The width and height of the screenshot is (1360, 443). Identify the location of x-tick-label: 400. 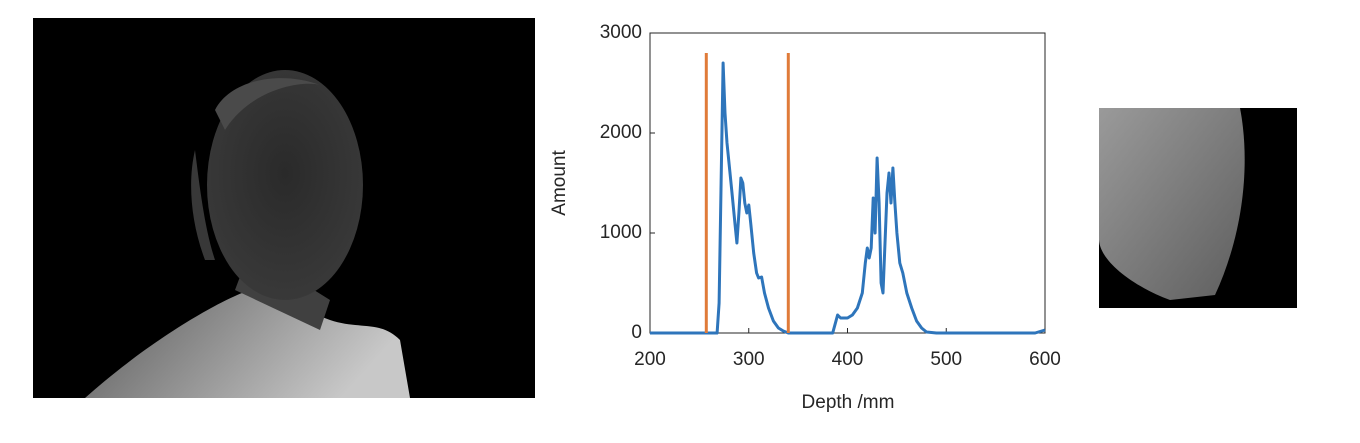
(848, 359).